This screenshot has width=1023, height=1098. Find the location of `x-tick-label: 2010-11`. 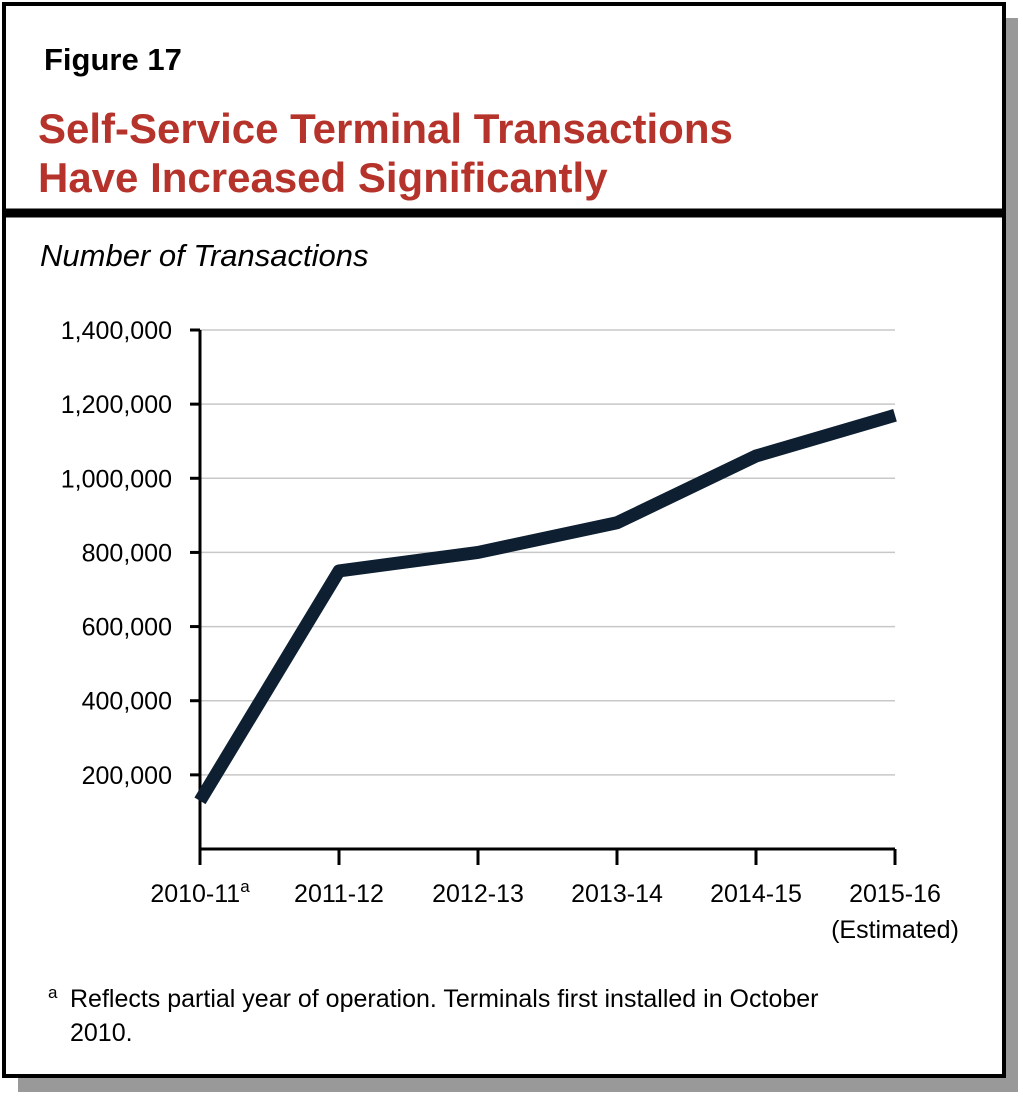

x-tick-label: 2010-11 is located at coordinates (195, 894).